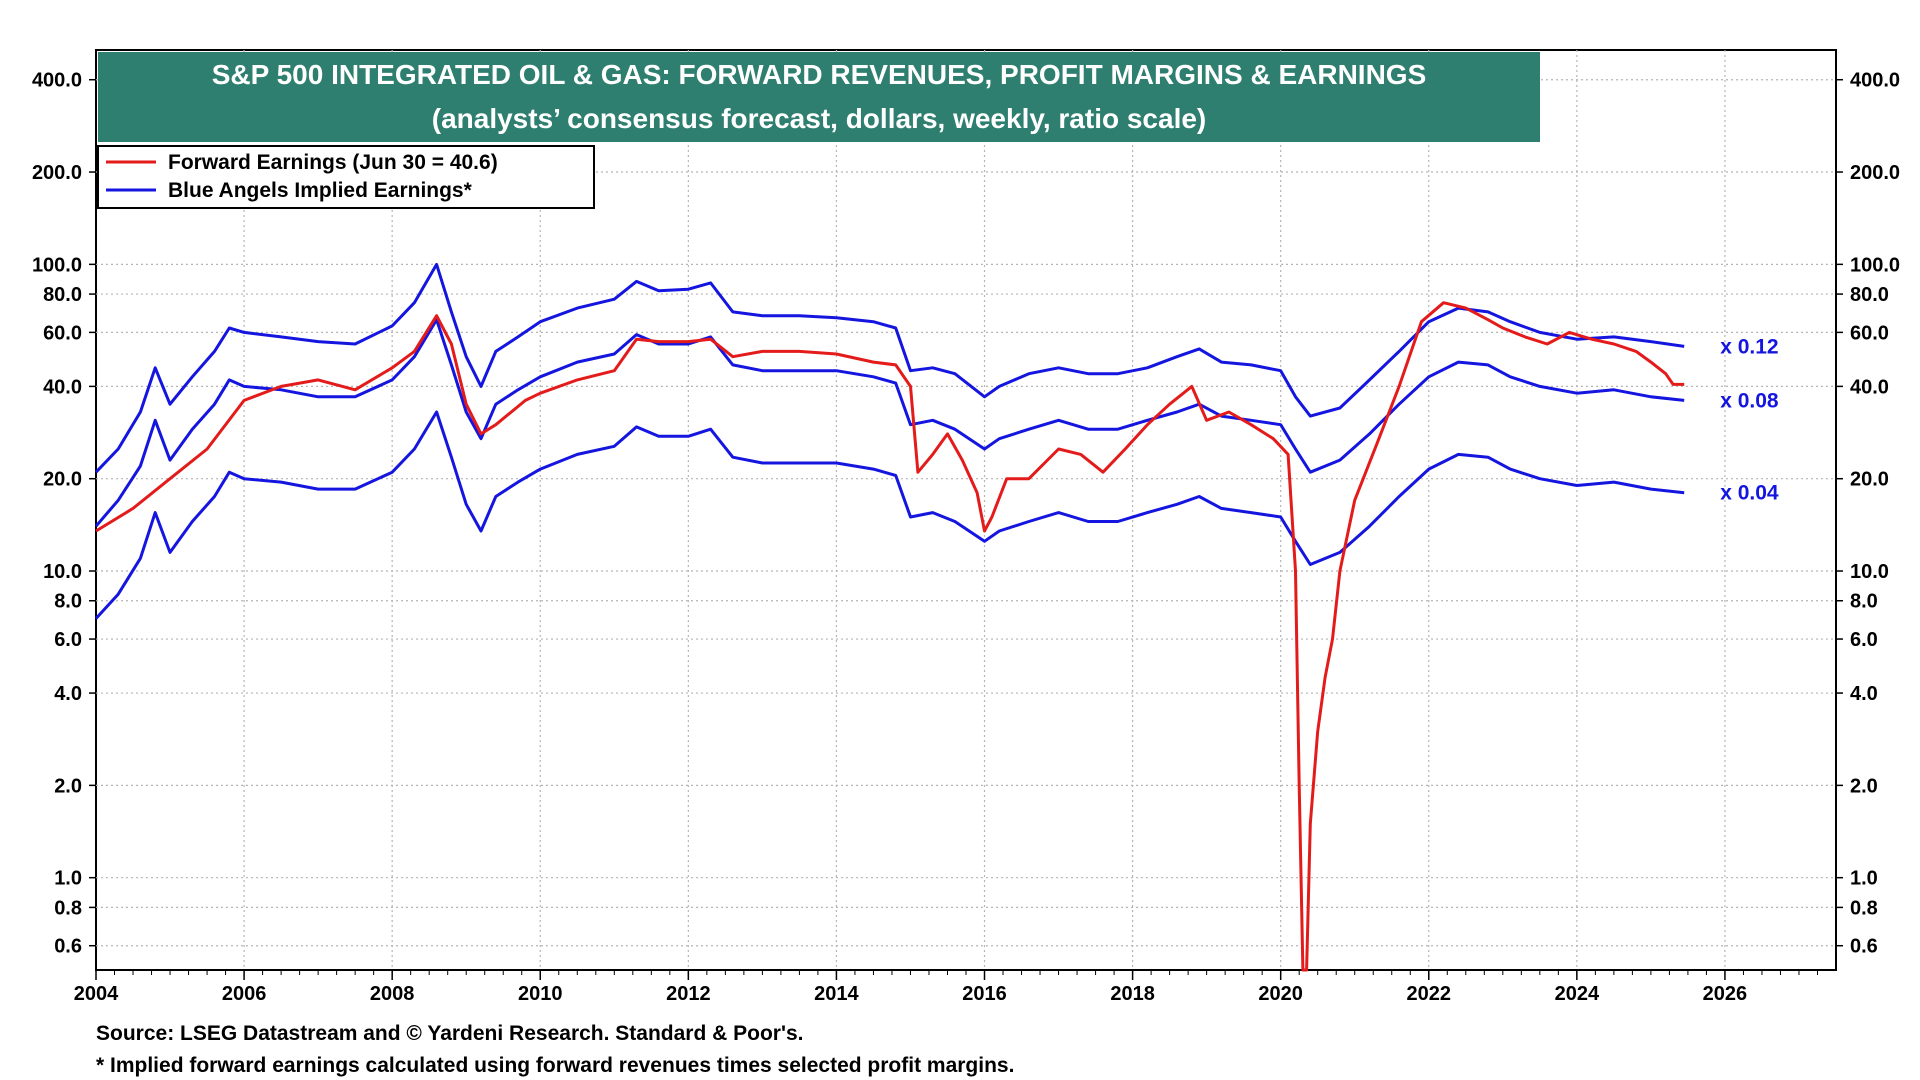 The image size is (1920, 1080). What do you see at coordinates (1749, 346) in the screenshot?
I see `annotation-1: x 0.12` at bounding box center [1749, 346].